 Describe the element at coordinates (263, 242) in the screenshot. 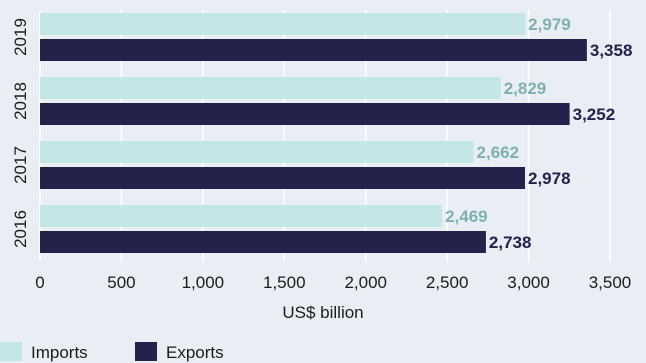

I see `bar-exports-2016` at that location.